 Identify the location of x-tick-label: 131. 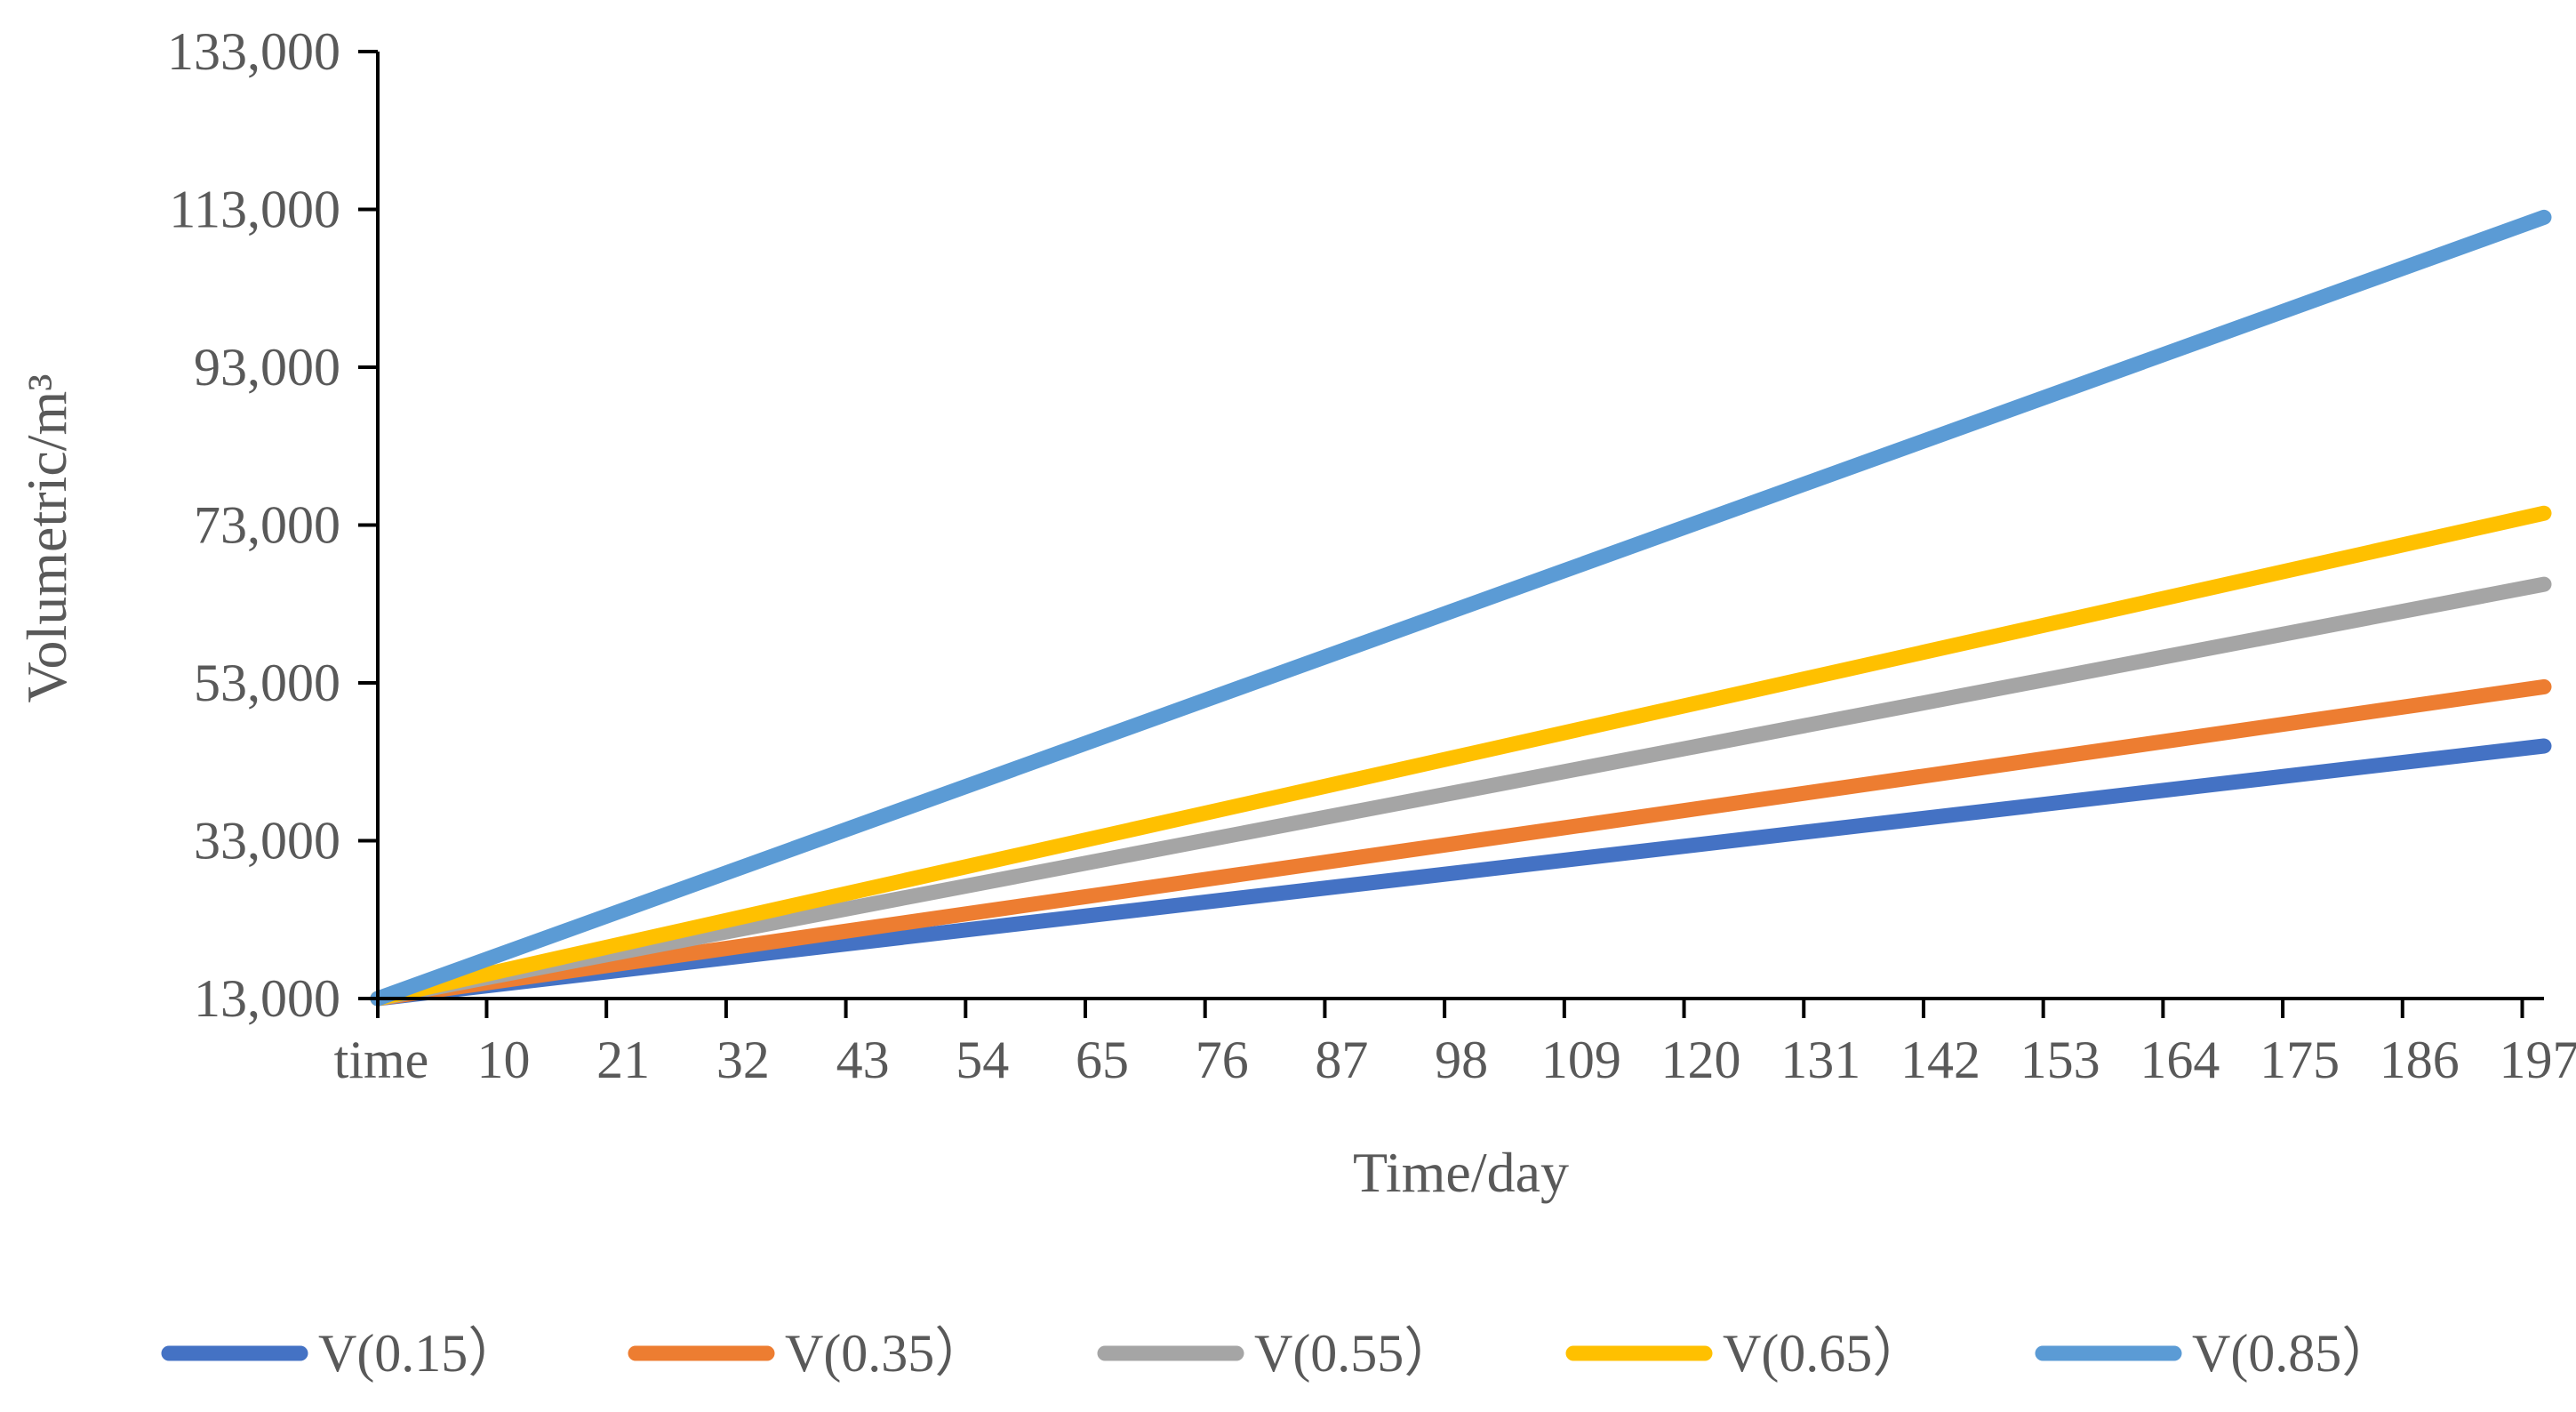
(1820, 1060).